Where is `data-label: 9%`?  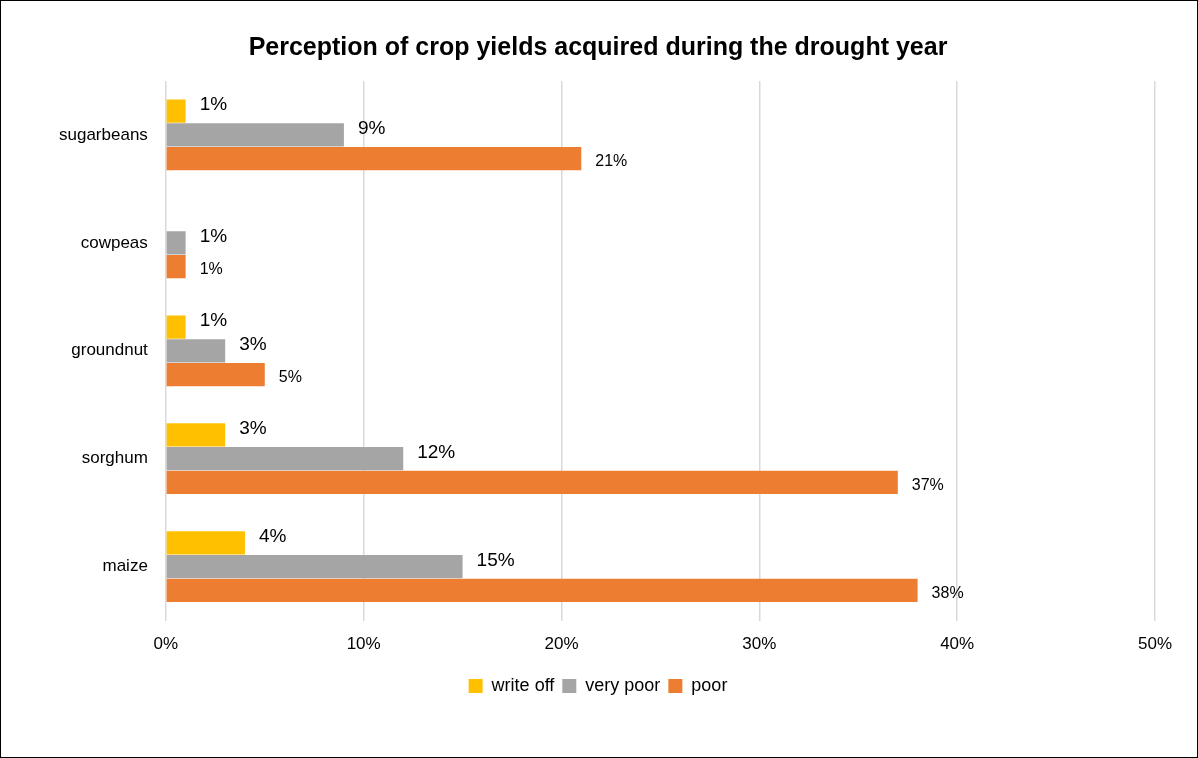 data-label: 9% is located at coordinates (371, 128).